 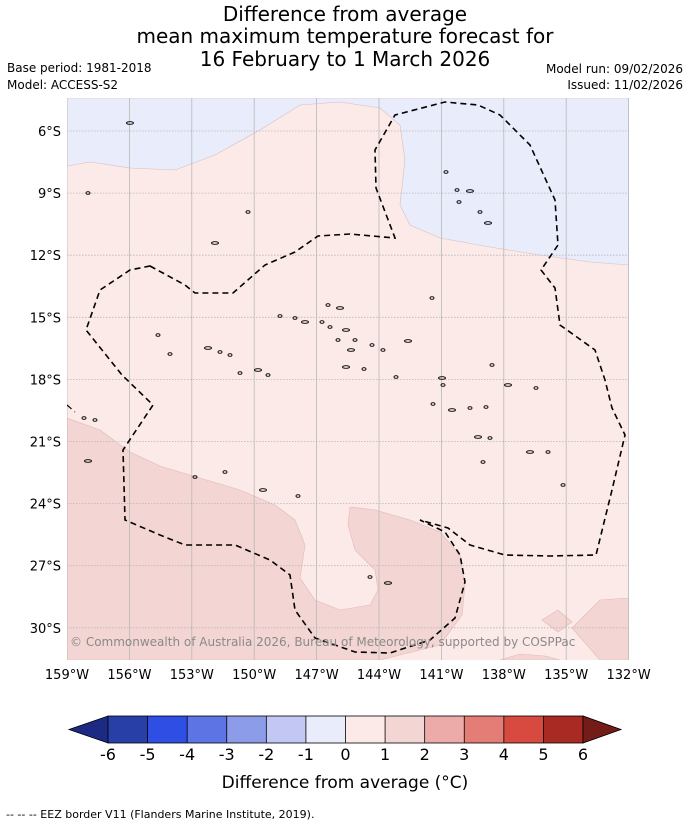 I want to click on latitude-label: 15°S, so click(x=45, y=318).